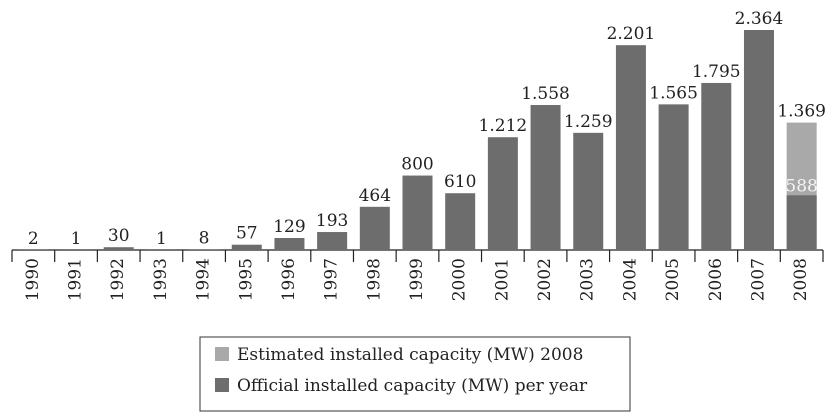 This screenshot has height=412, width=829. I want to click on x-tick-label: 2002, so click(545, 279).